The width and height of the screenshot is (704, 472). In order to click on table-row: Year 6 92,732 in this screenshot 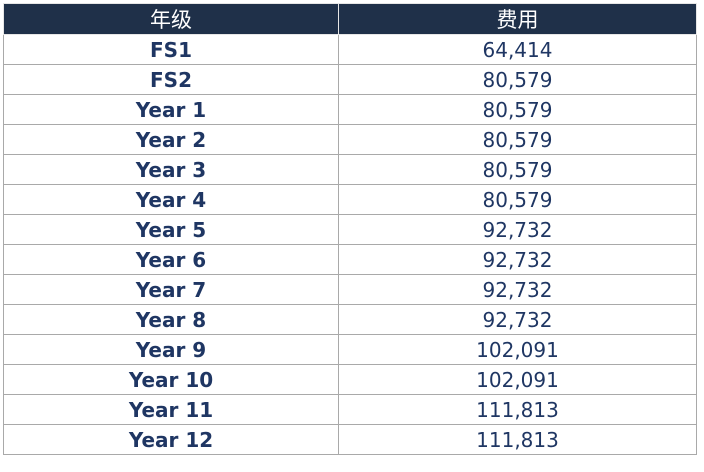, I will do `click(350, 259)`.